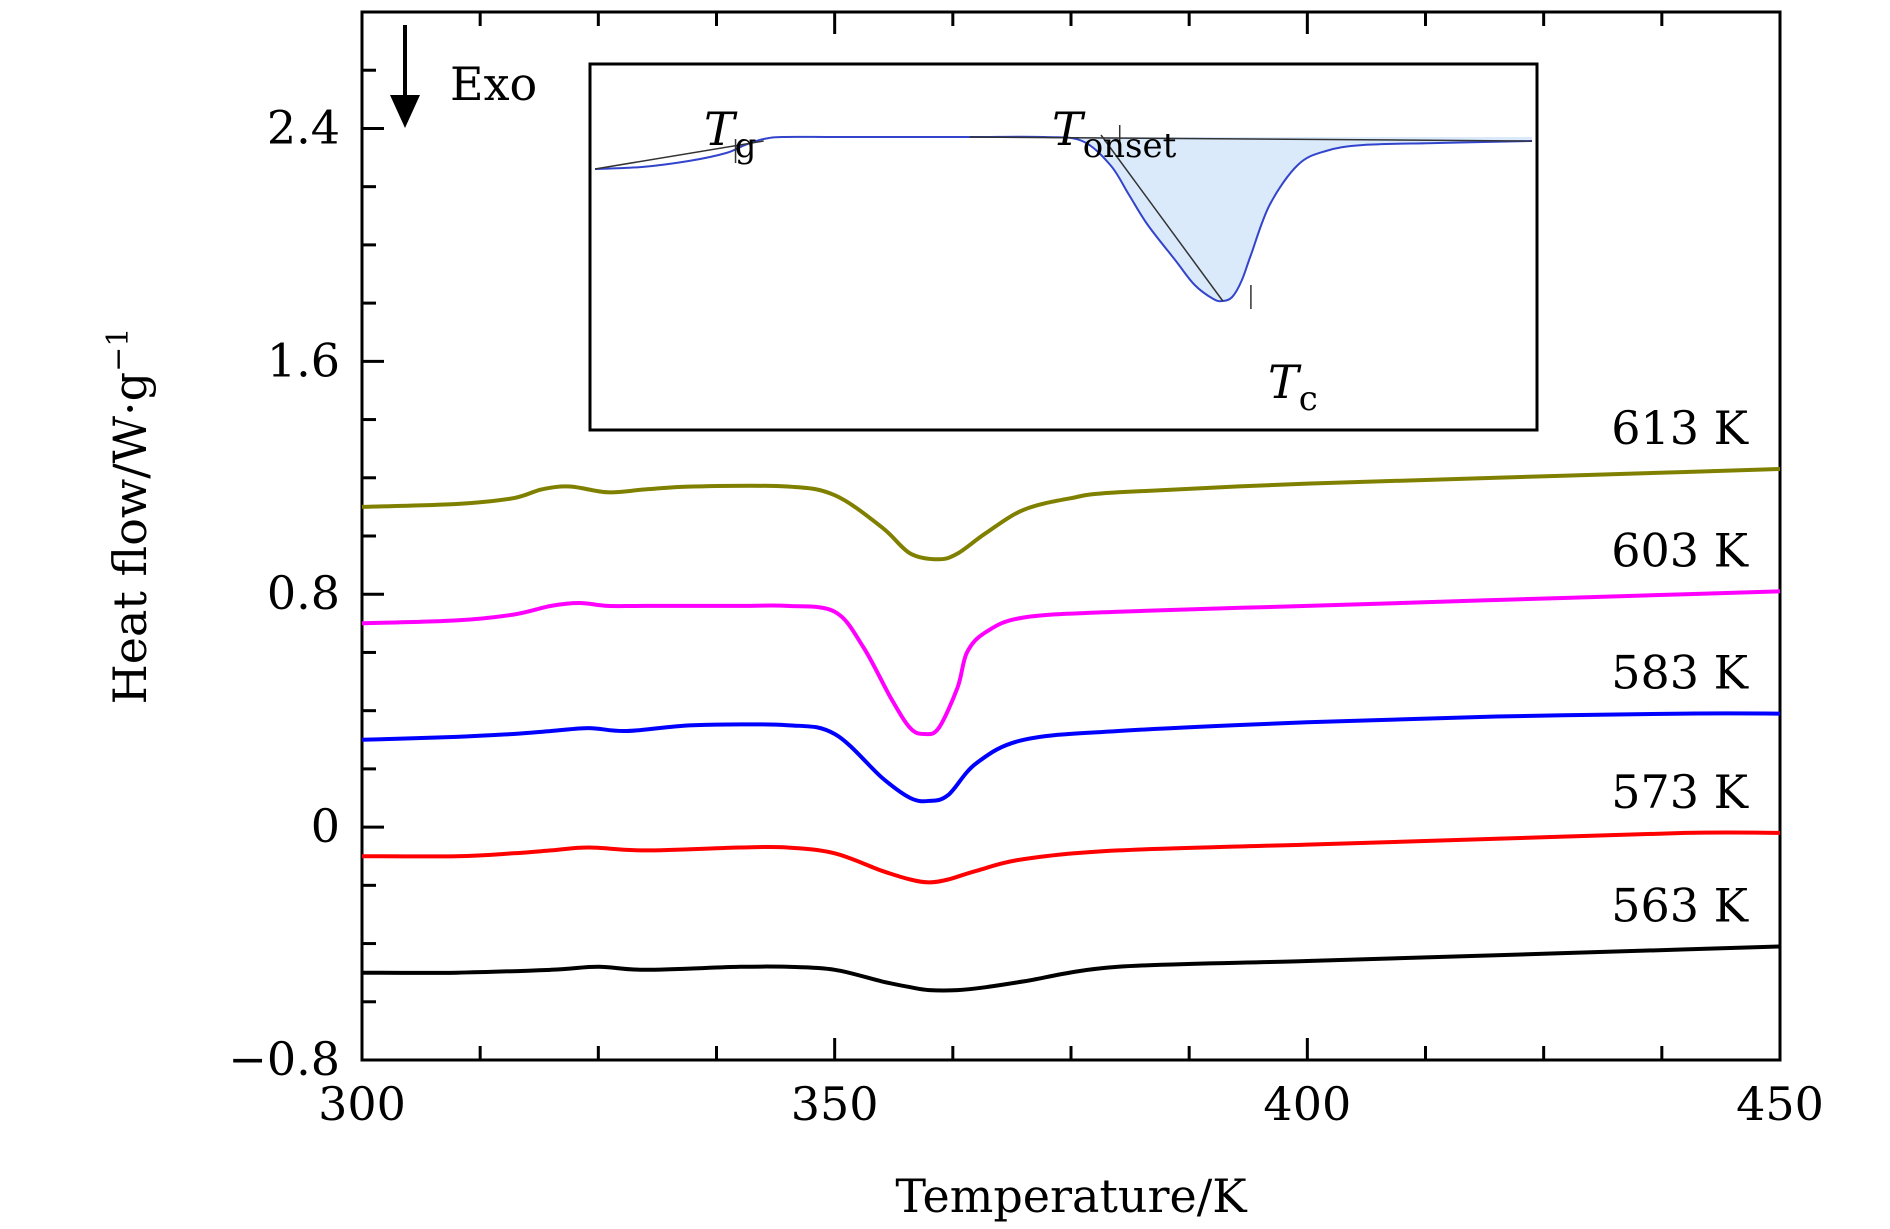  Describe the element at coordinates (1680, 550) in the screenshot. I see `series-label-603-k: 603 K` at that location.